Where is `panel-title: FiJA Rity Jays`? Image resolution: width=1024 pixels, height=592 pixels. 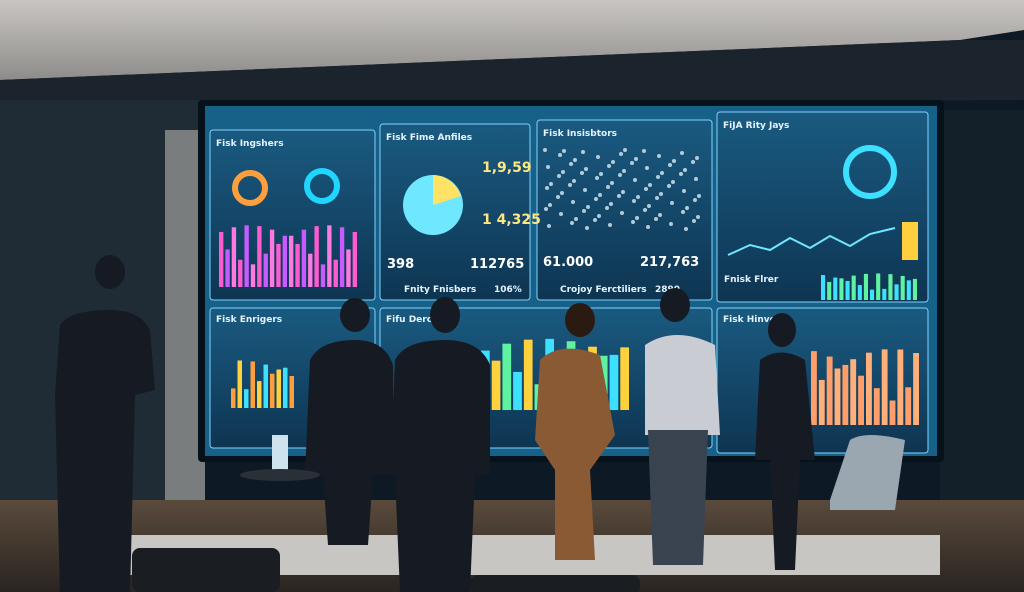
panel-title: FiJA Rity Jays is located at coordinates (756, 126).